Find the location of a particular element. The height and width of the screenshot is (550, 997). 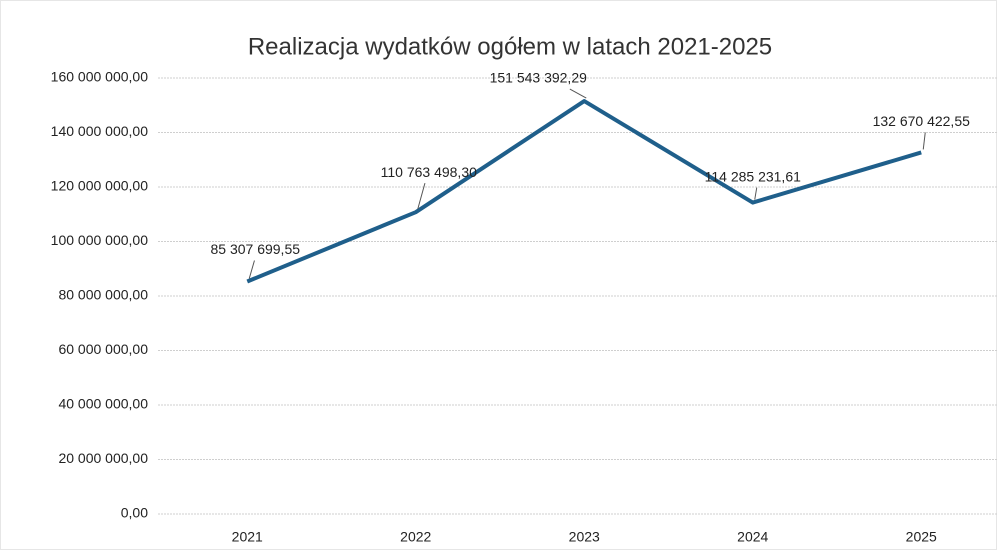

y-tick-label: 100 000 000,00 is located at coordinates (100, 240).